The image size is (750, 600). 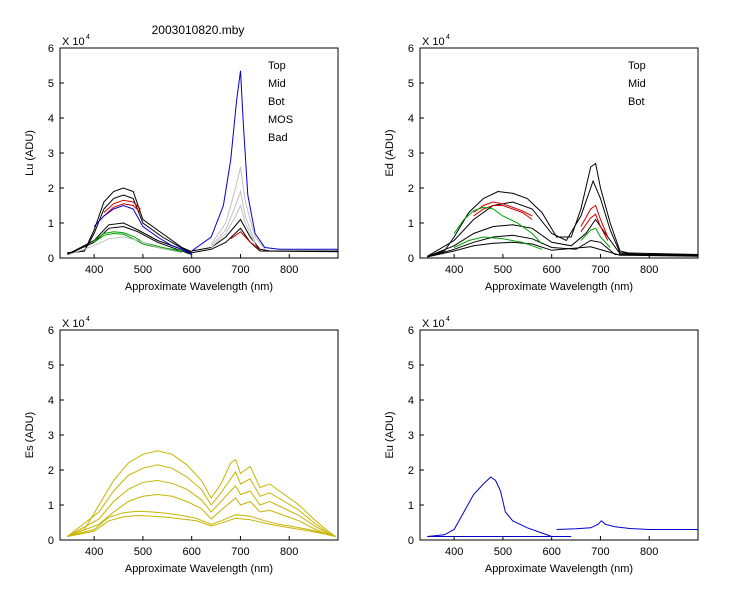 I want to click on ed-xlabel: Approximate Wavelength (nm), so click(x=559, y=287).